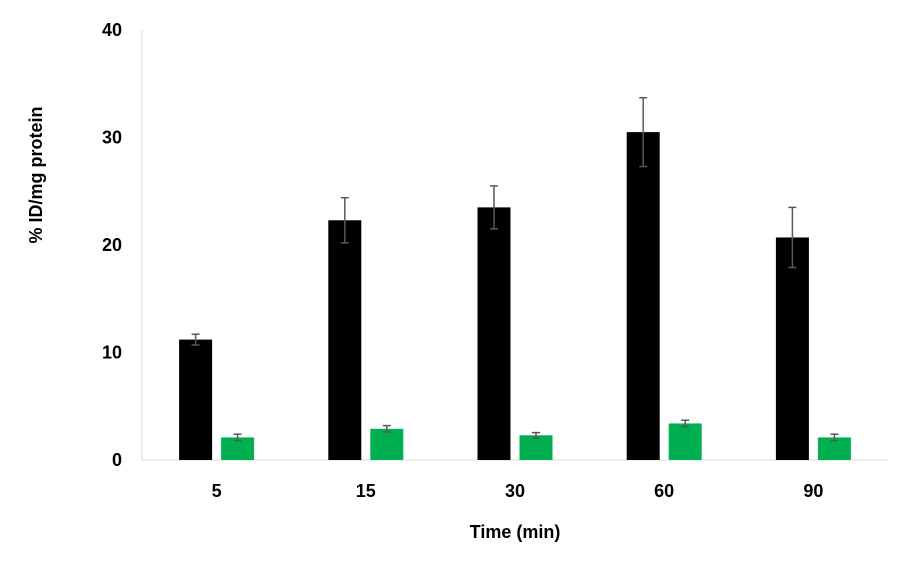  What do you see at coordinates (515, 532) in the screenshot?
I see `x-axis-title: Time (min)` at bounding box center [515, 532].